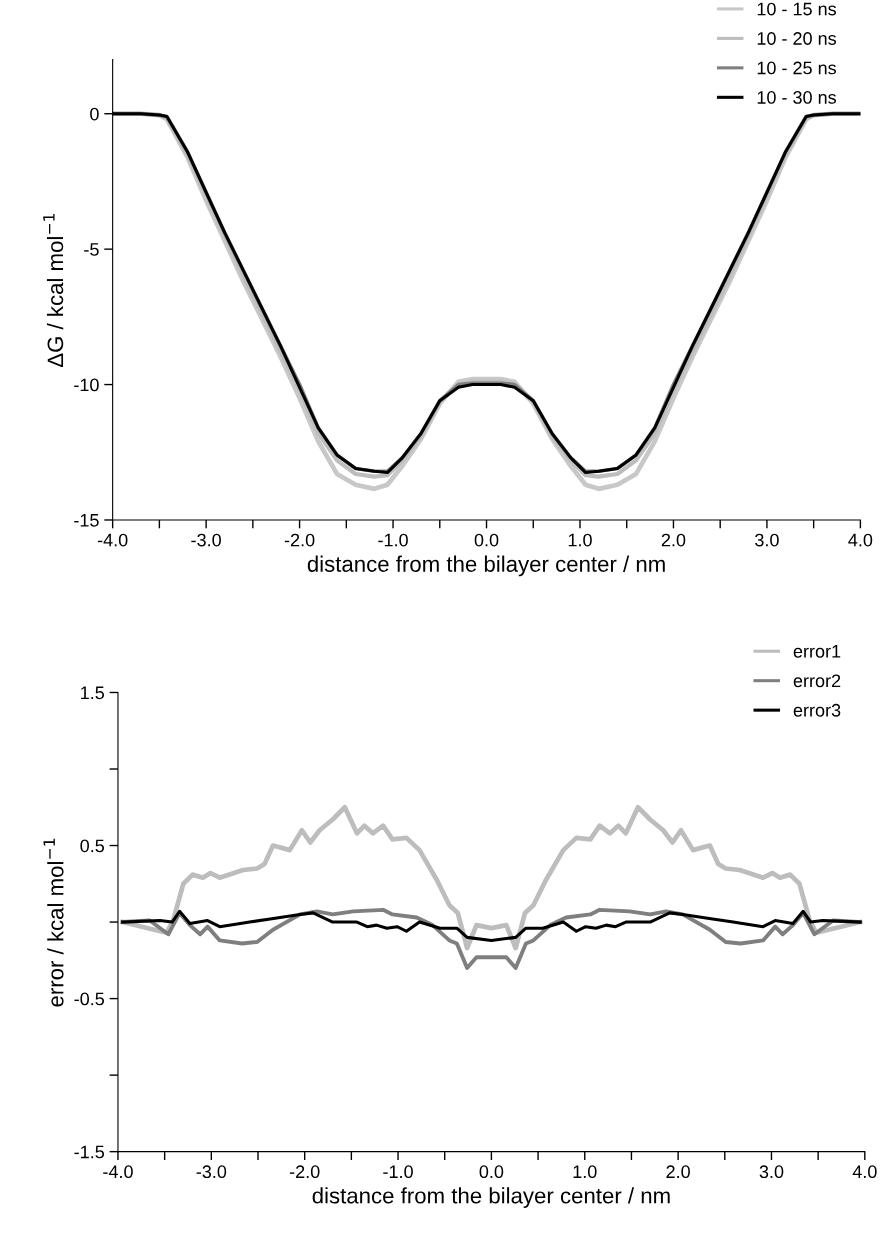  Describe the element at coordinates (797, 68) in the screenshot. I see `legend-label: 10 - 25 ns` at that location.